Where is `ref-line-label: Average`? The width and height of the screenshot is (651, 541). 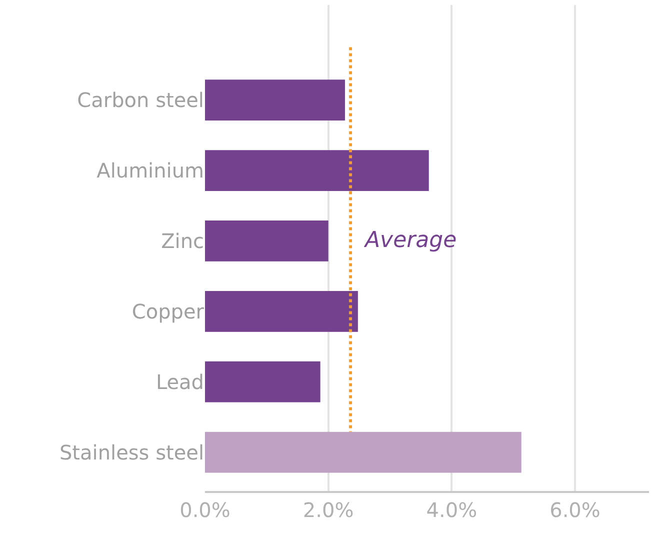 ref-line-label: Average is located at coordinates (410, 240).